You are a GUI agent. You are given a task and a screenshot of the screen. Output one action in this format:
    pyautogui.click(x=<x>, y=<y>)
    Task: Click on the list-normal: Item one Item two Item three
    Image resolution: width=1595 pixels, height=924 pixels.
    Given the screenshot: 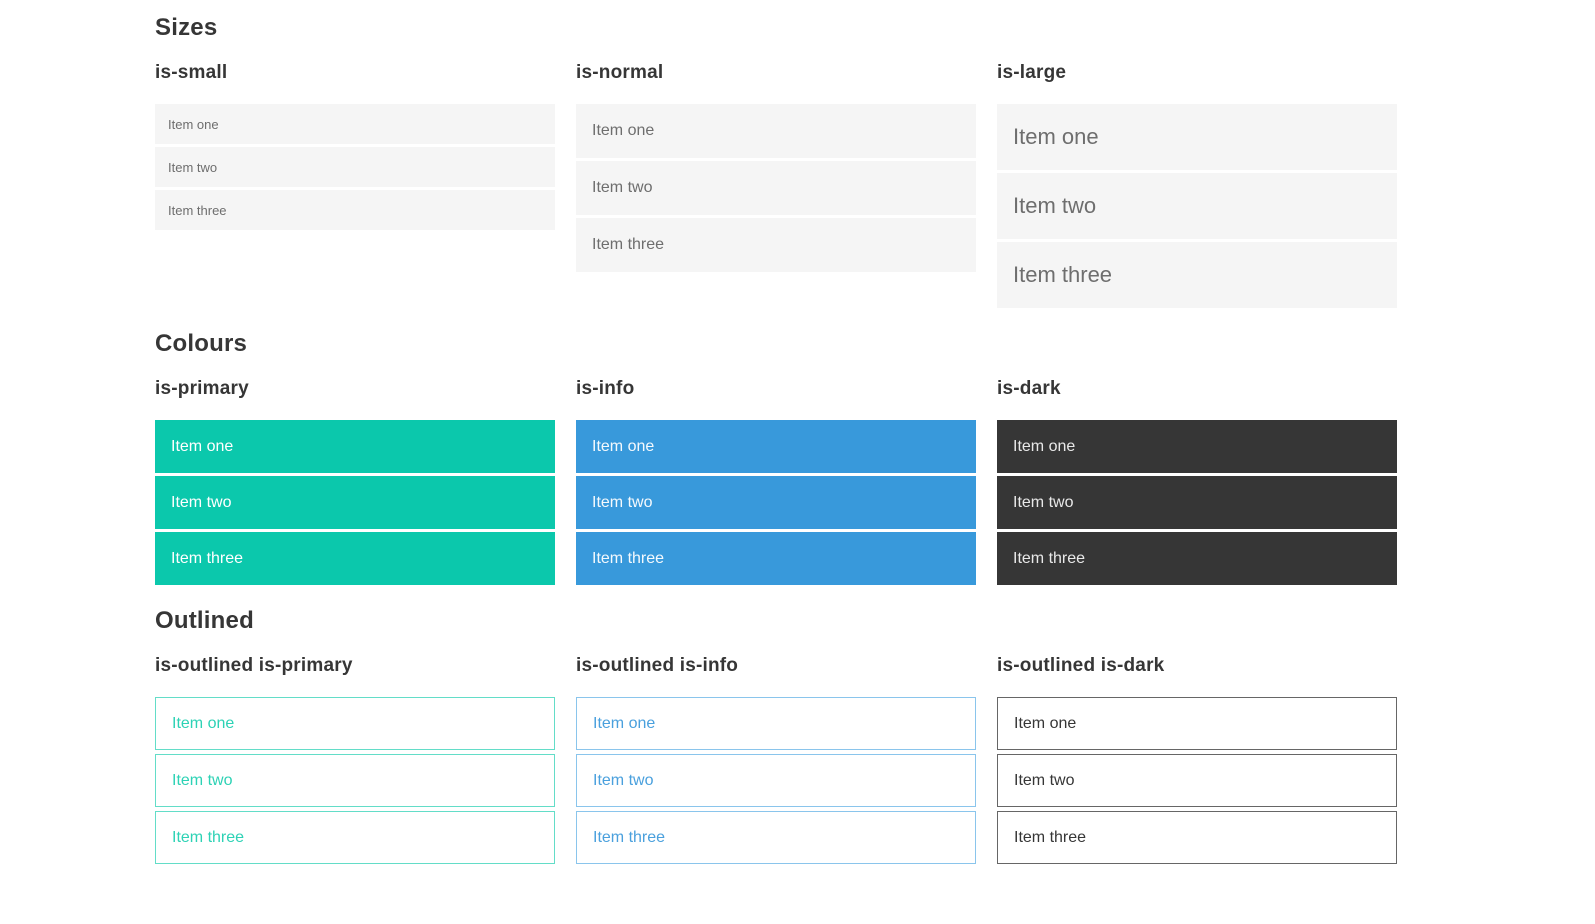 What is the action you would take?
    pyautogui.click(x=776, y=188)
    